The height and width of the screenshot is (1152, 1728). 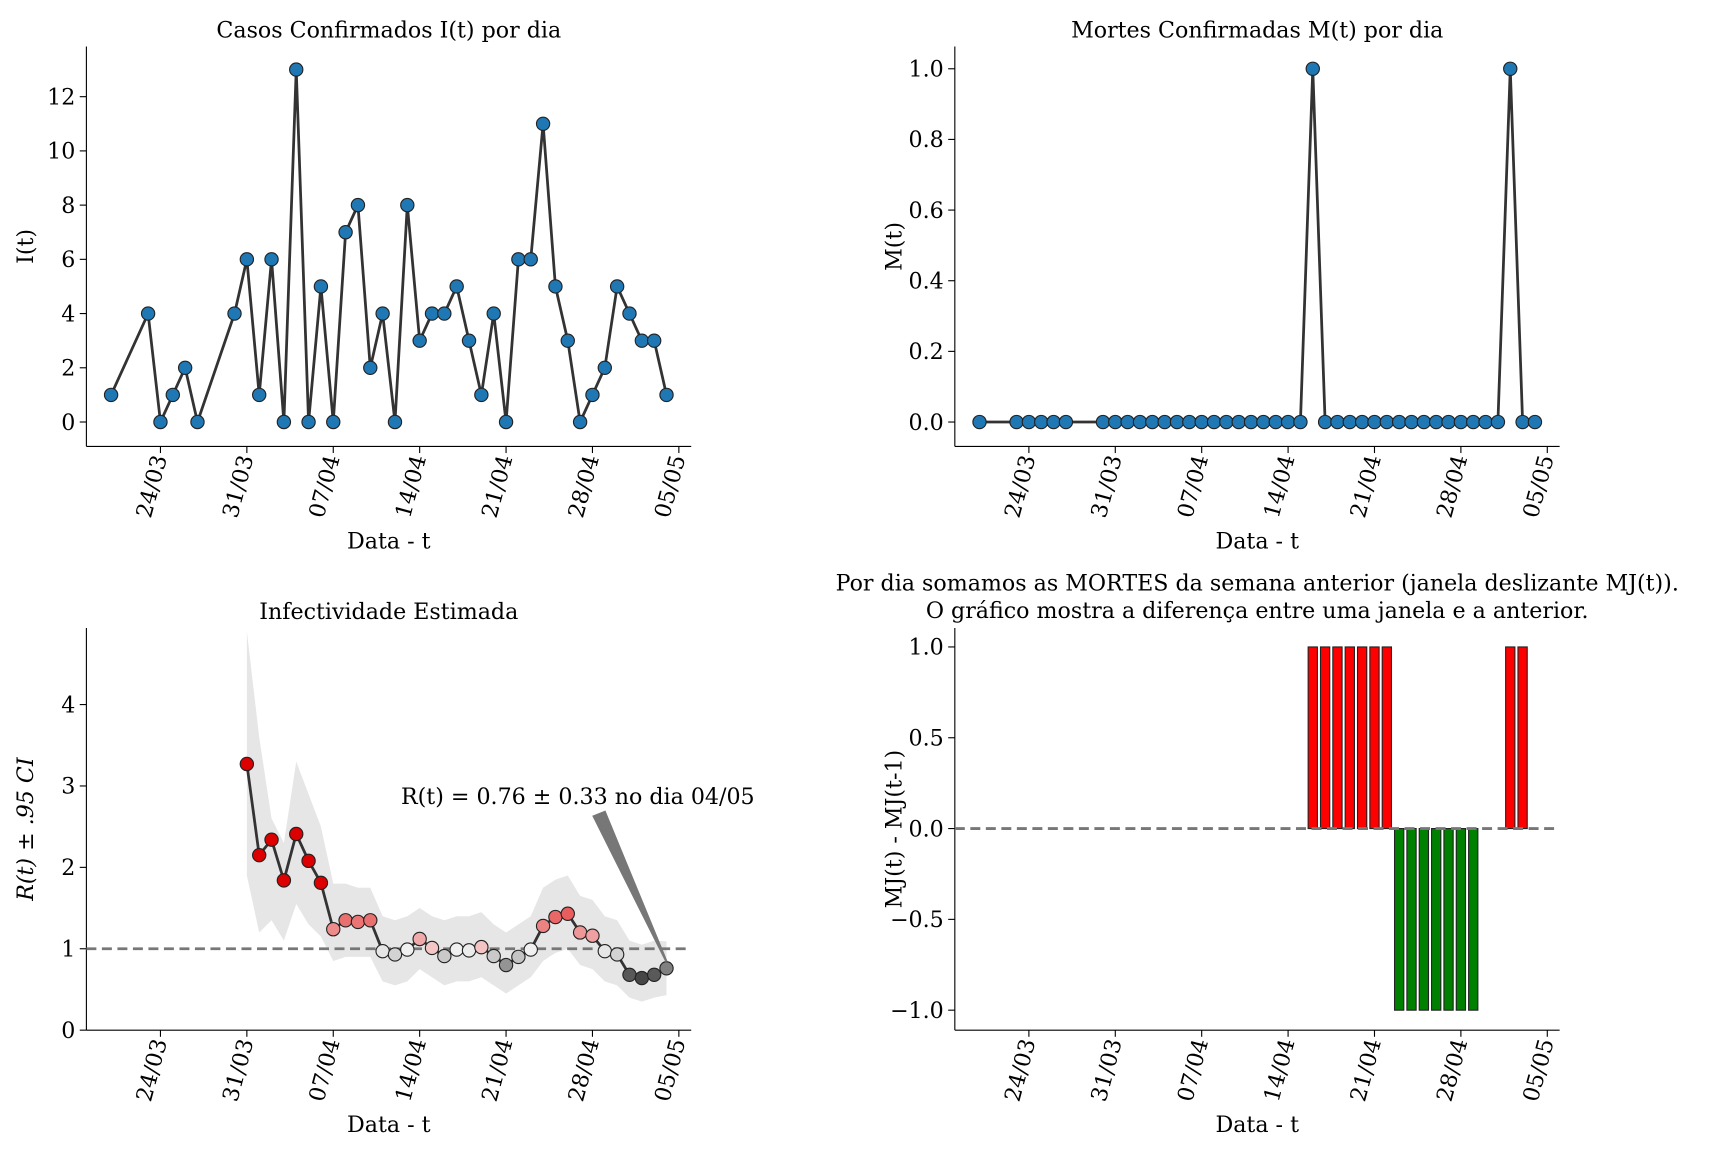 I want to click on chart-title: Mortes Confirmadas M(t) por dia, so click(x=1257, y=31).